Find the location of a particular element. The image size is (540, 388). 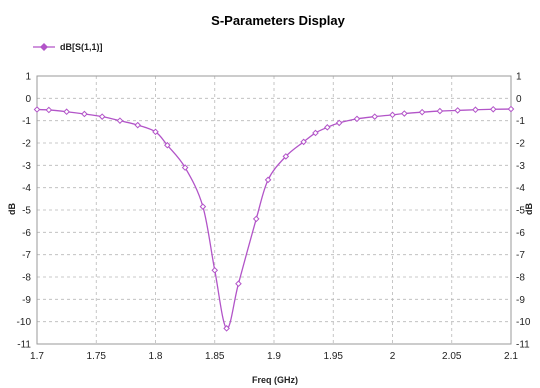

y-tick-label-left: -9 is located at coordinates (26, 300).